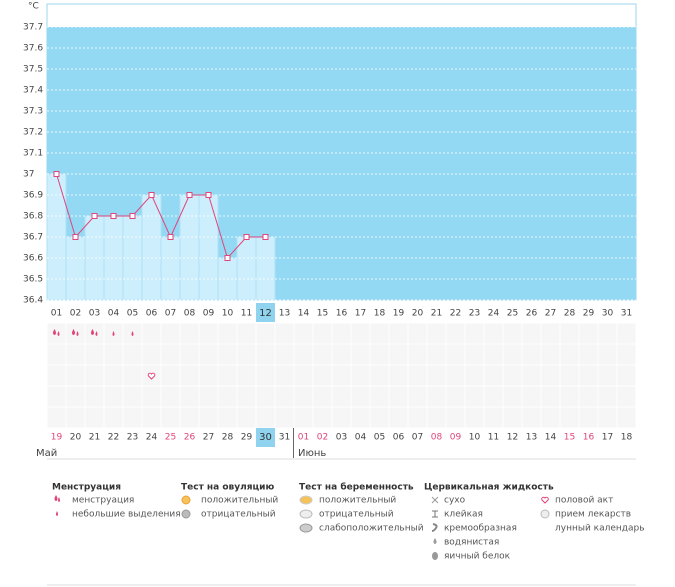 The image size is (675, 587). Describe the element at coordinates (532, 314) in the screenshot. I see `x-tick-label: 26` at that location.